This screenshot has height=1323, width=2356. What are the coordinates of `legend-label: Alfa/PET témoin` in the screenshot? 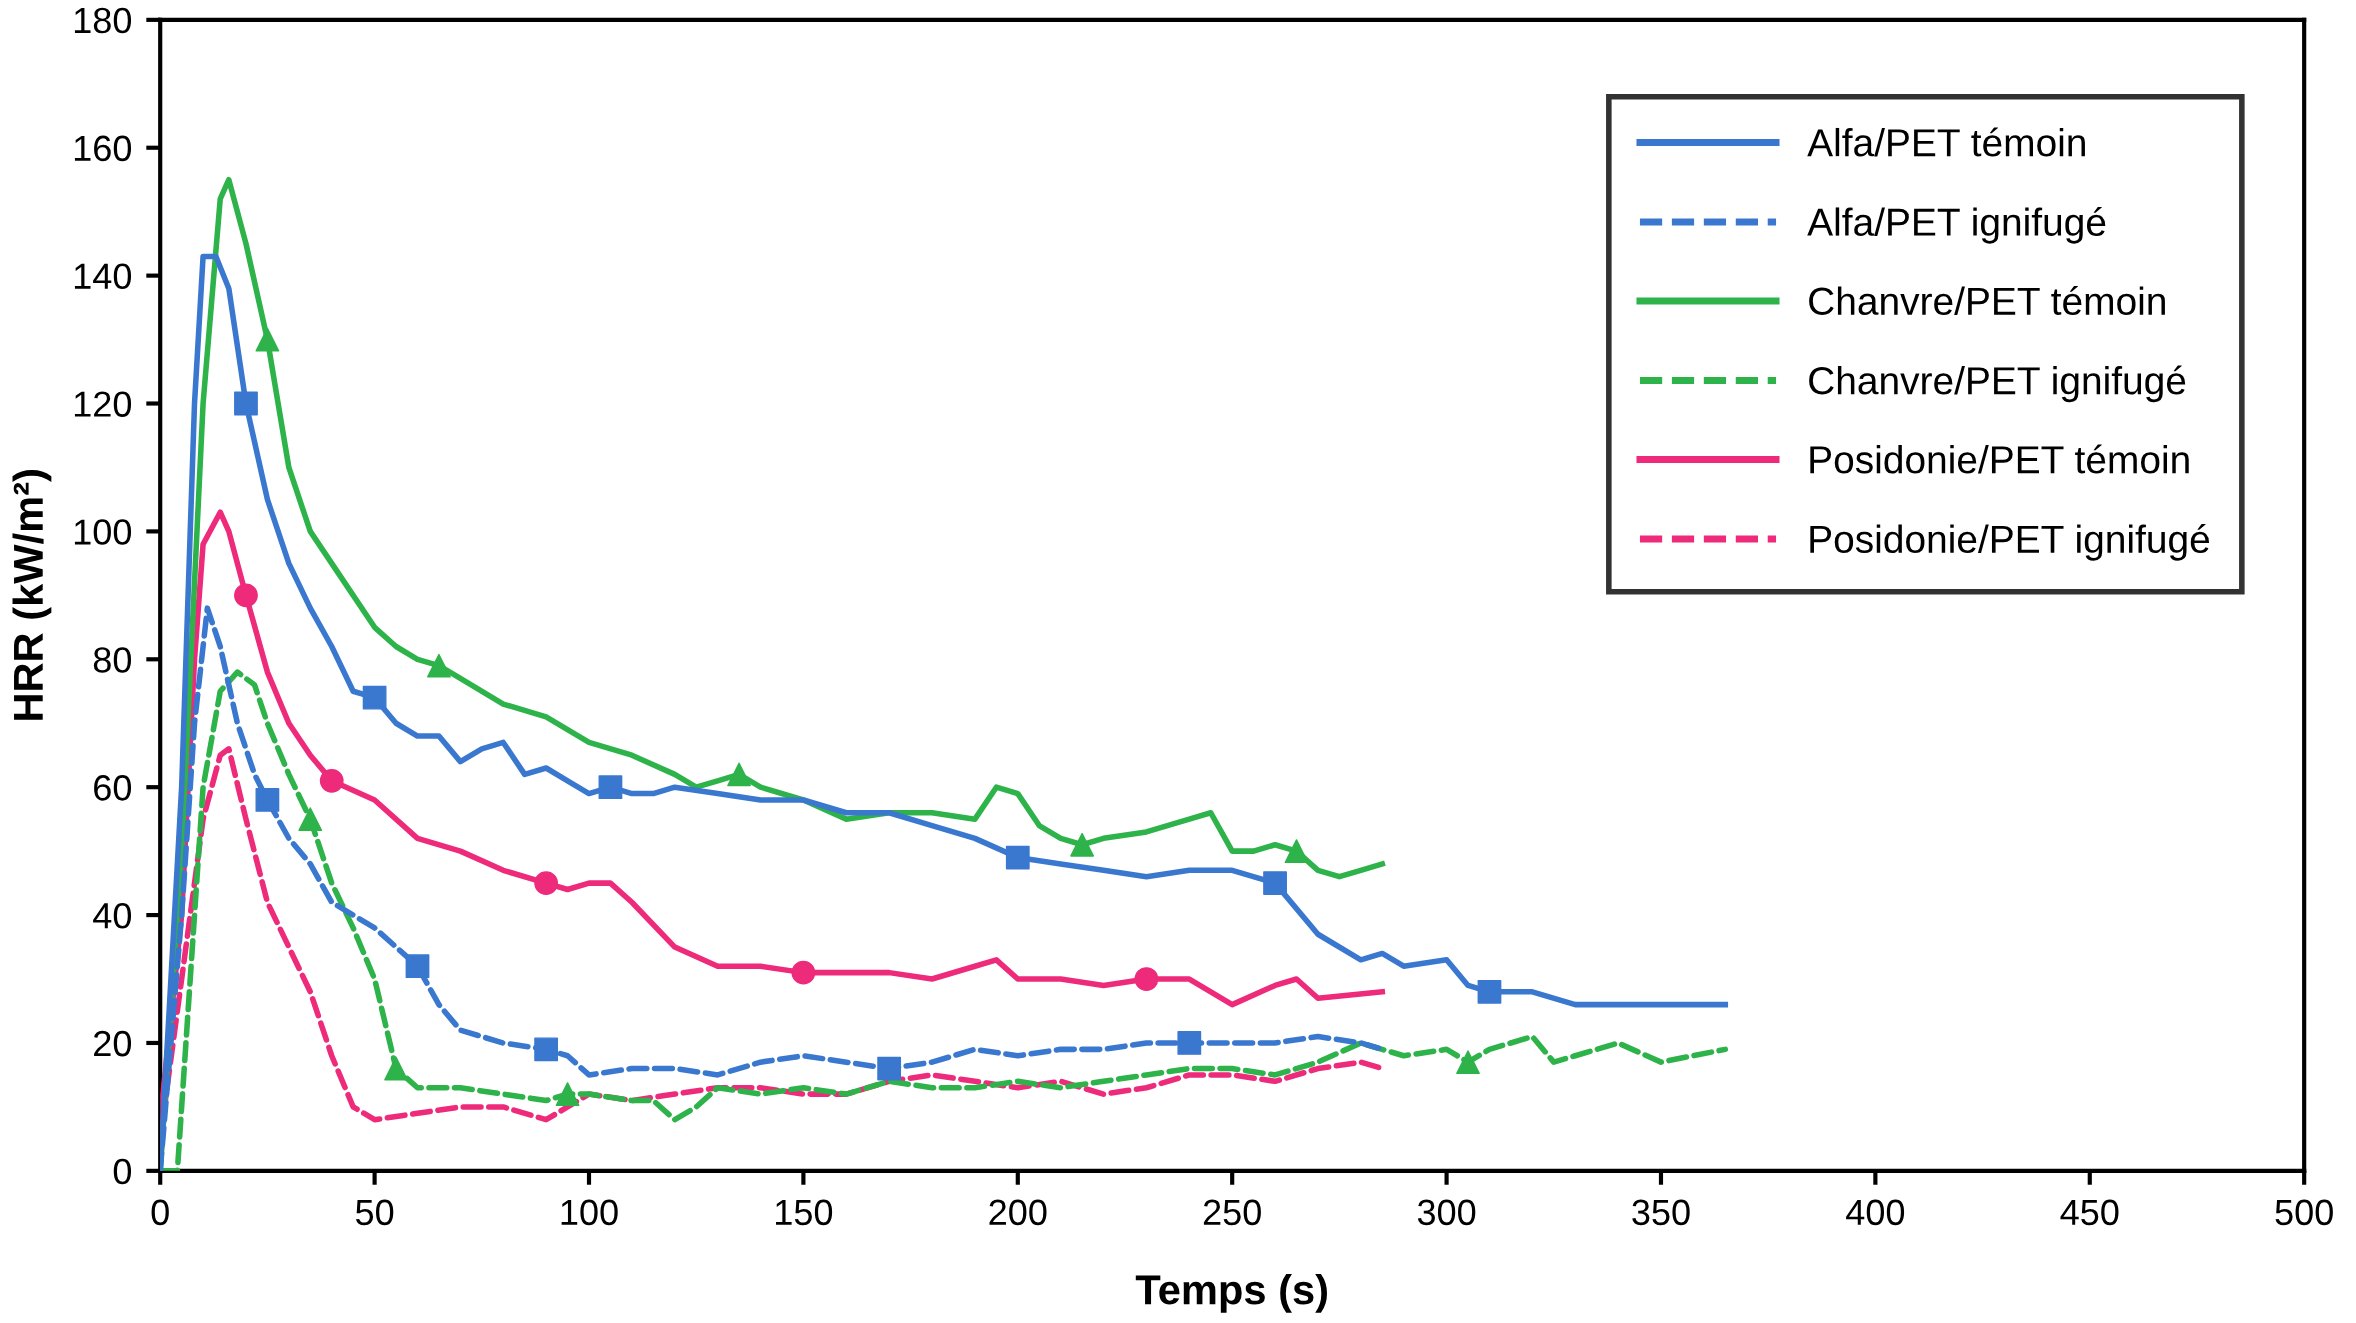 It's located at (1946, 142).